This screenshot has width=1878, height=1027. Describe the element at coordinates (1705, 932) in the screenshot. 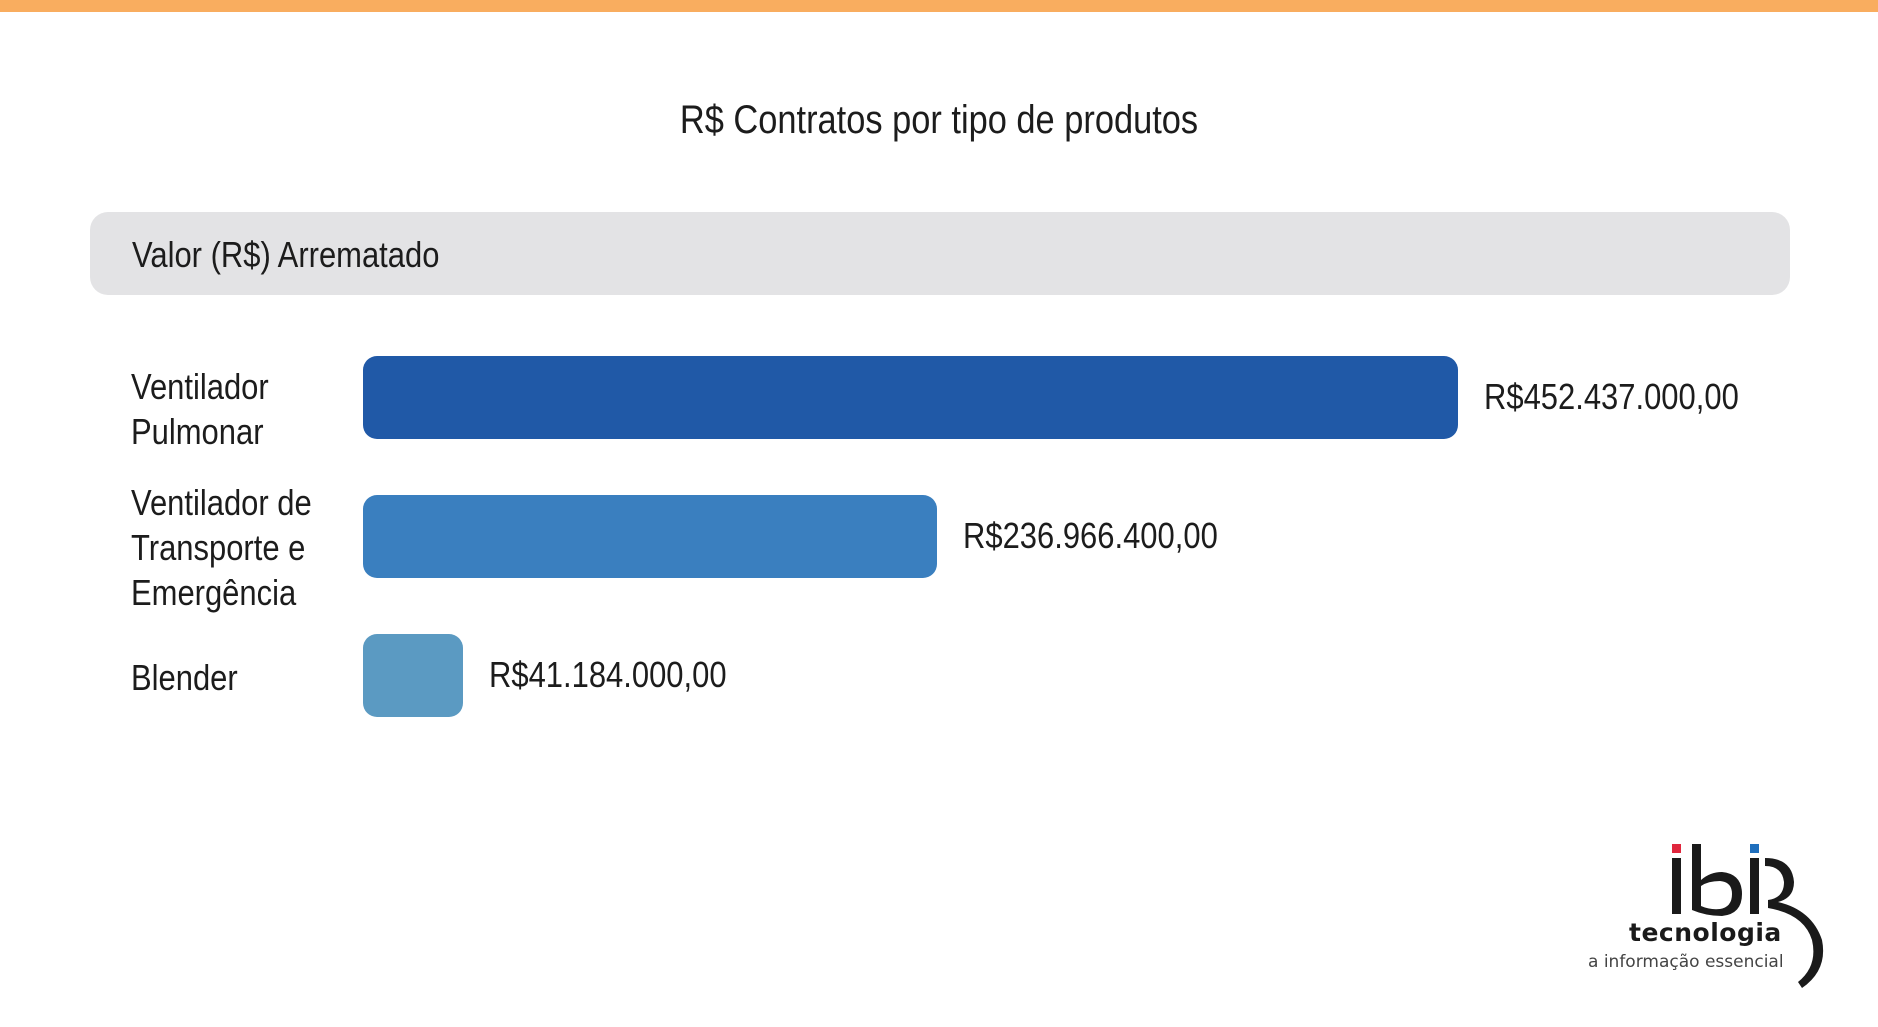

I see `logo-wordmark: tecnologia` at that location.